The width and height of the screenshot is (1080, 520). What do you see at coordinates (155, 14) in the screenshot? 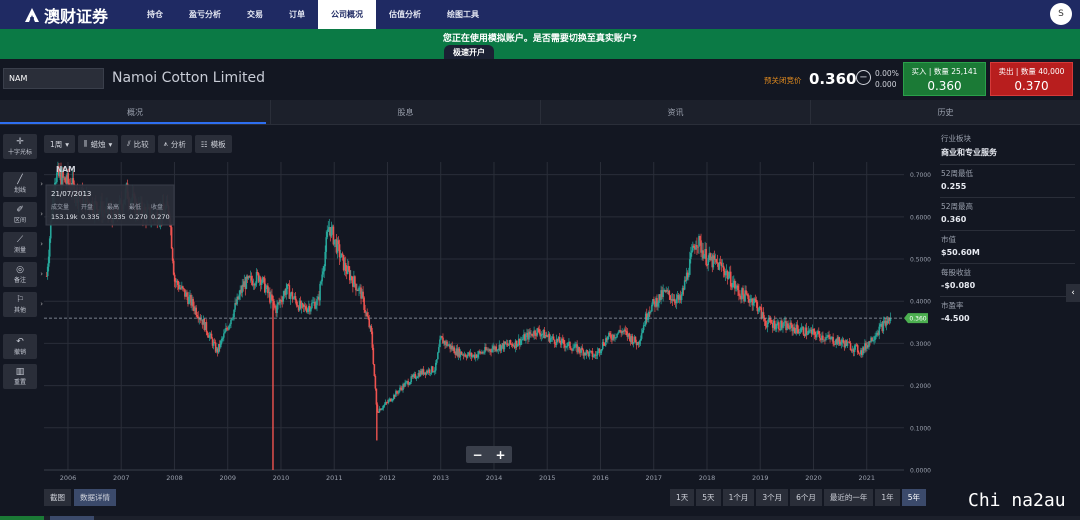
I see `nav-item-holdings: 持仓` at bounding box center [155, 14].